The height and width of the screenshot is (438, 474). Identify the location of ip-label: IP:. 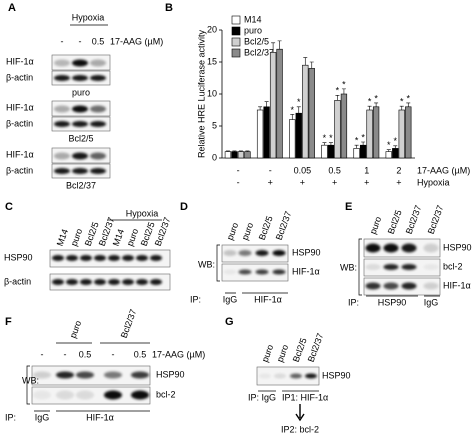
(10, 417).